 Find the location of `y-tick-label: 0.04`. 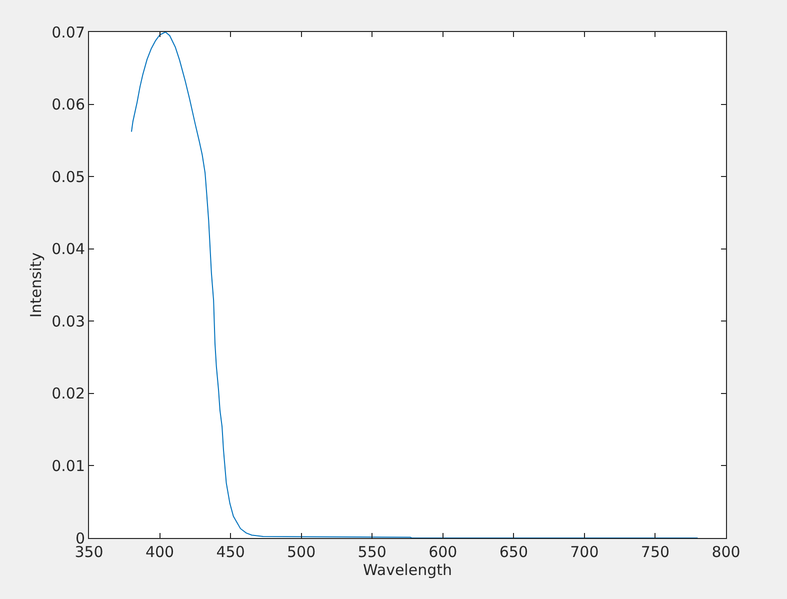

y-tick-label: 0.04 is located at coordinates (68, 249).